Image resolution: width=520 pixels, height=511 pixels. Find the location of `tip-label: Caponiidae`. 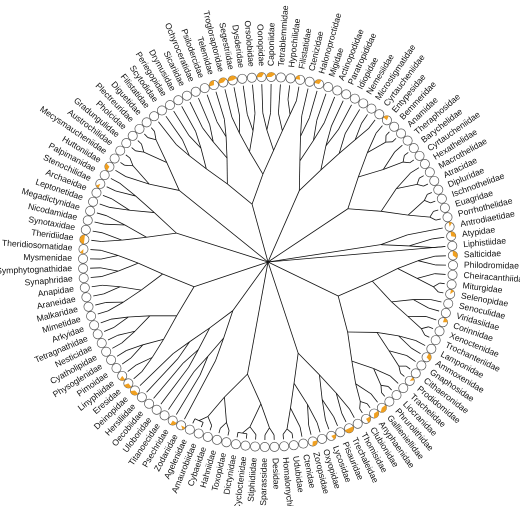

tip-label: Caponiidae is located at coordinates (271, 44).